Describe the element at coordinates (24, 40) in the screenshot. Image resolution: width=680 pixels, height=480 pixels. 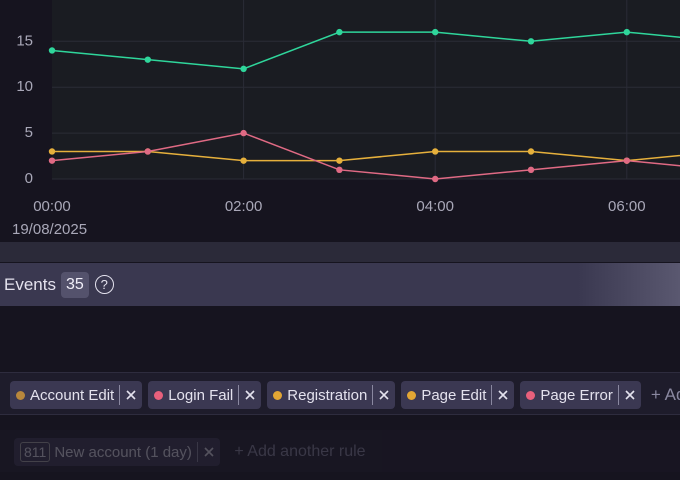
I see `y-tick-label: 15` at that location.